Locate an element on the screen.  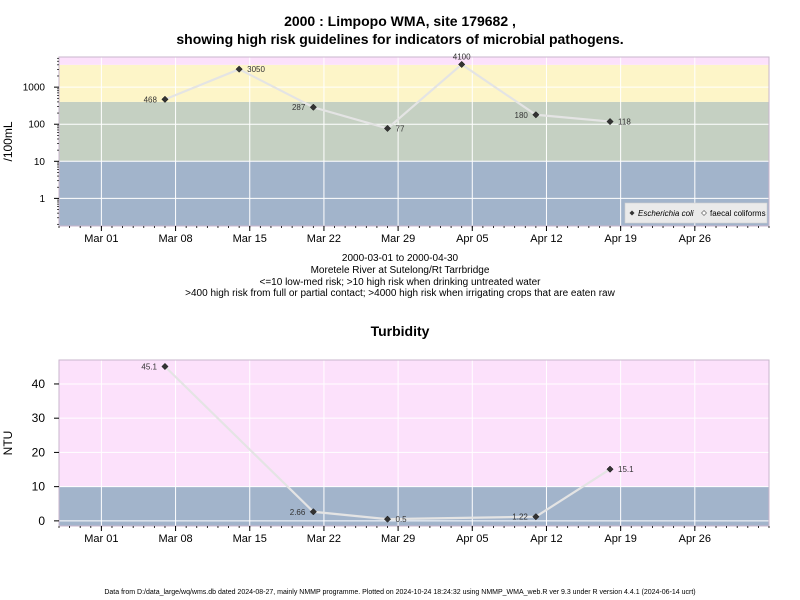
data-label: 0.5 is located at coordinates (402, 519).